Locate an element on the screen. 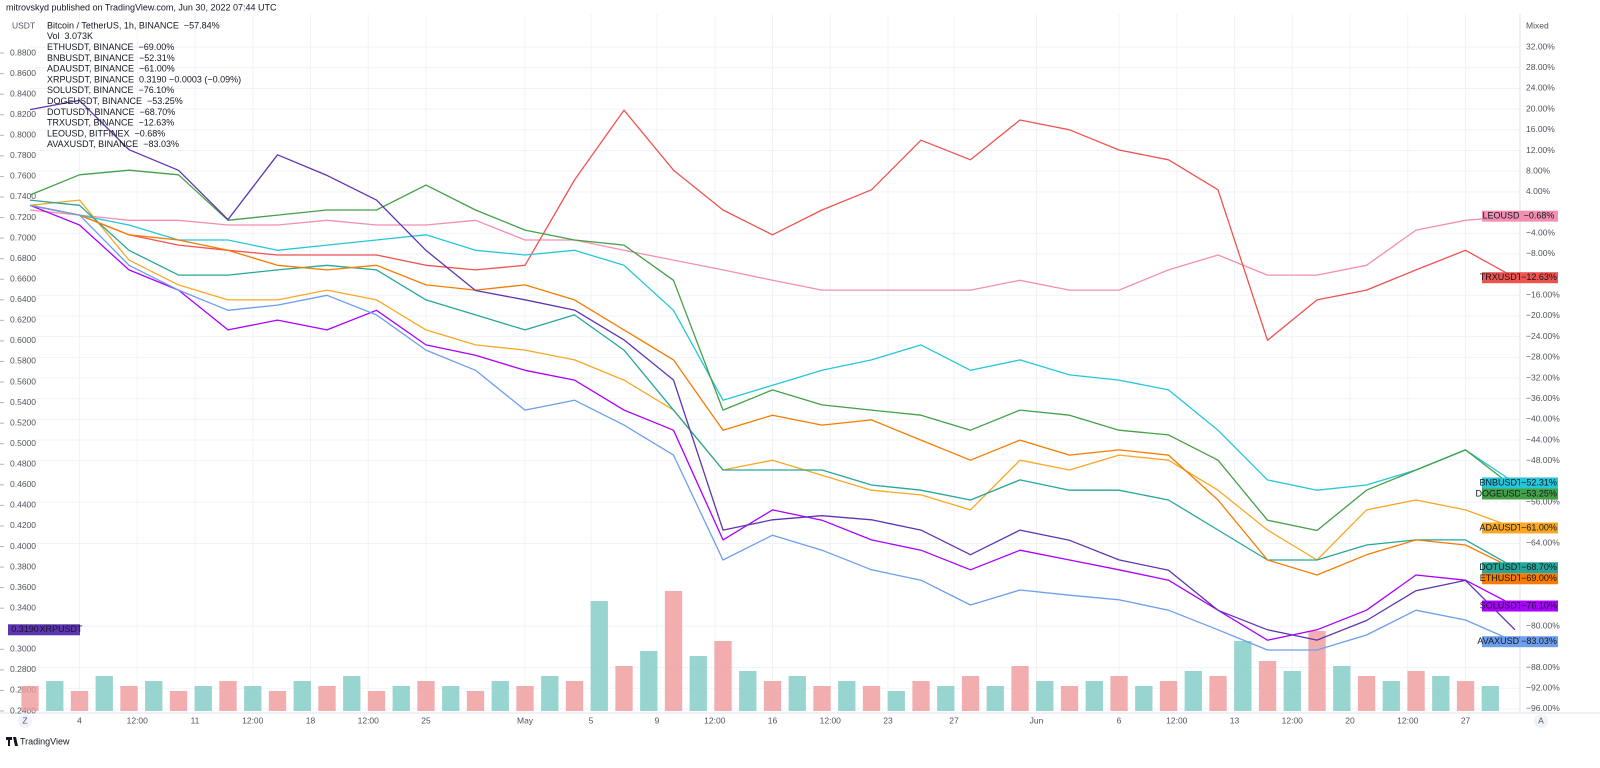 The height and width of the screenshot is (768, 1600). y2-tick-label: −32.00% is located at coordinates (1543, 377).